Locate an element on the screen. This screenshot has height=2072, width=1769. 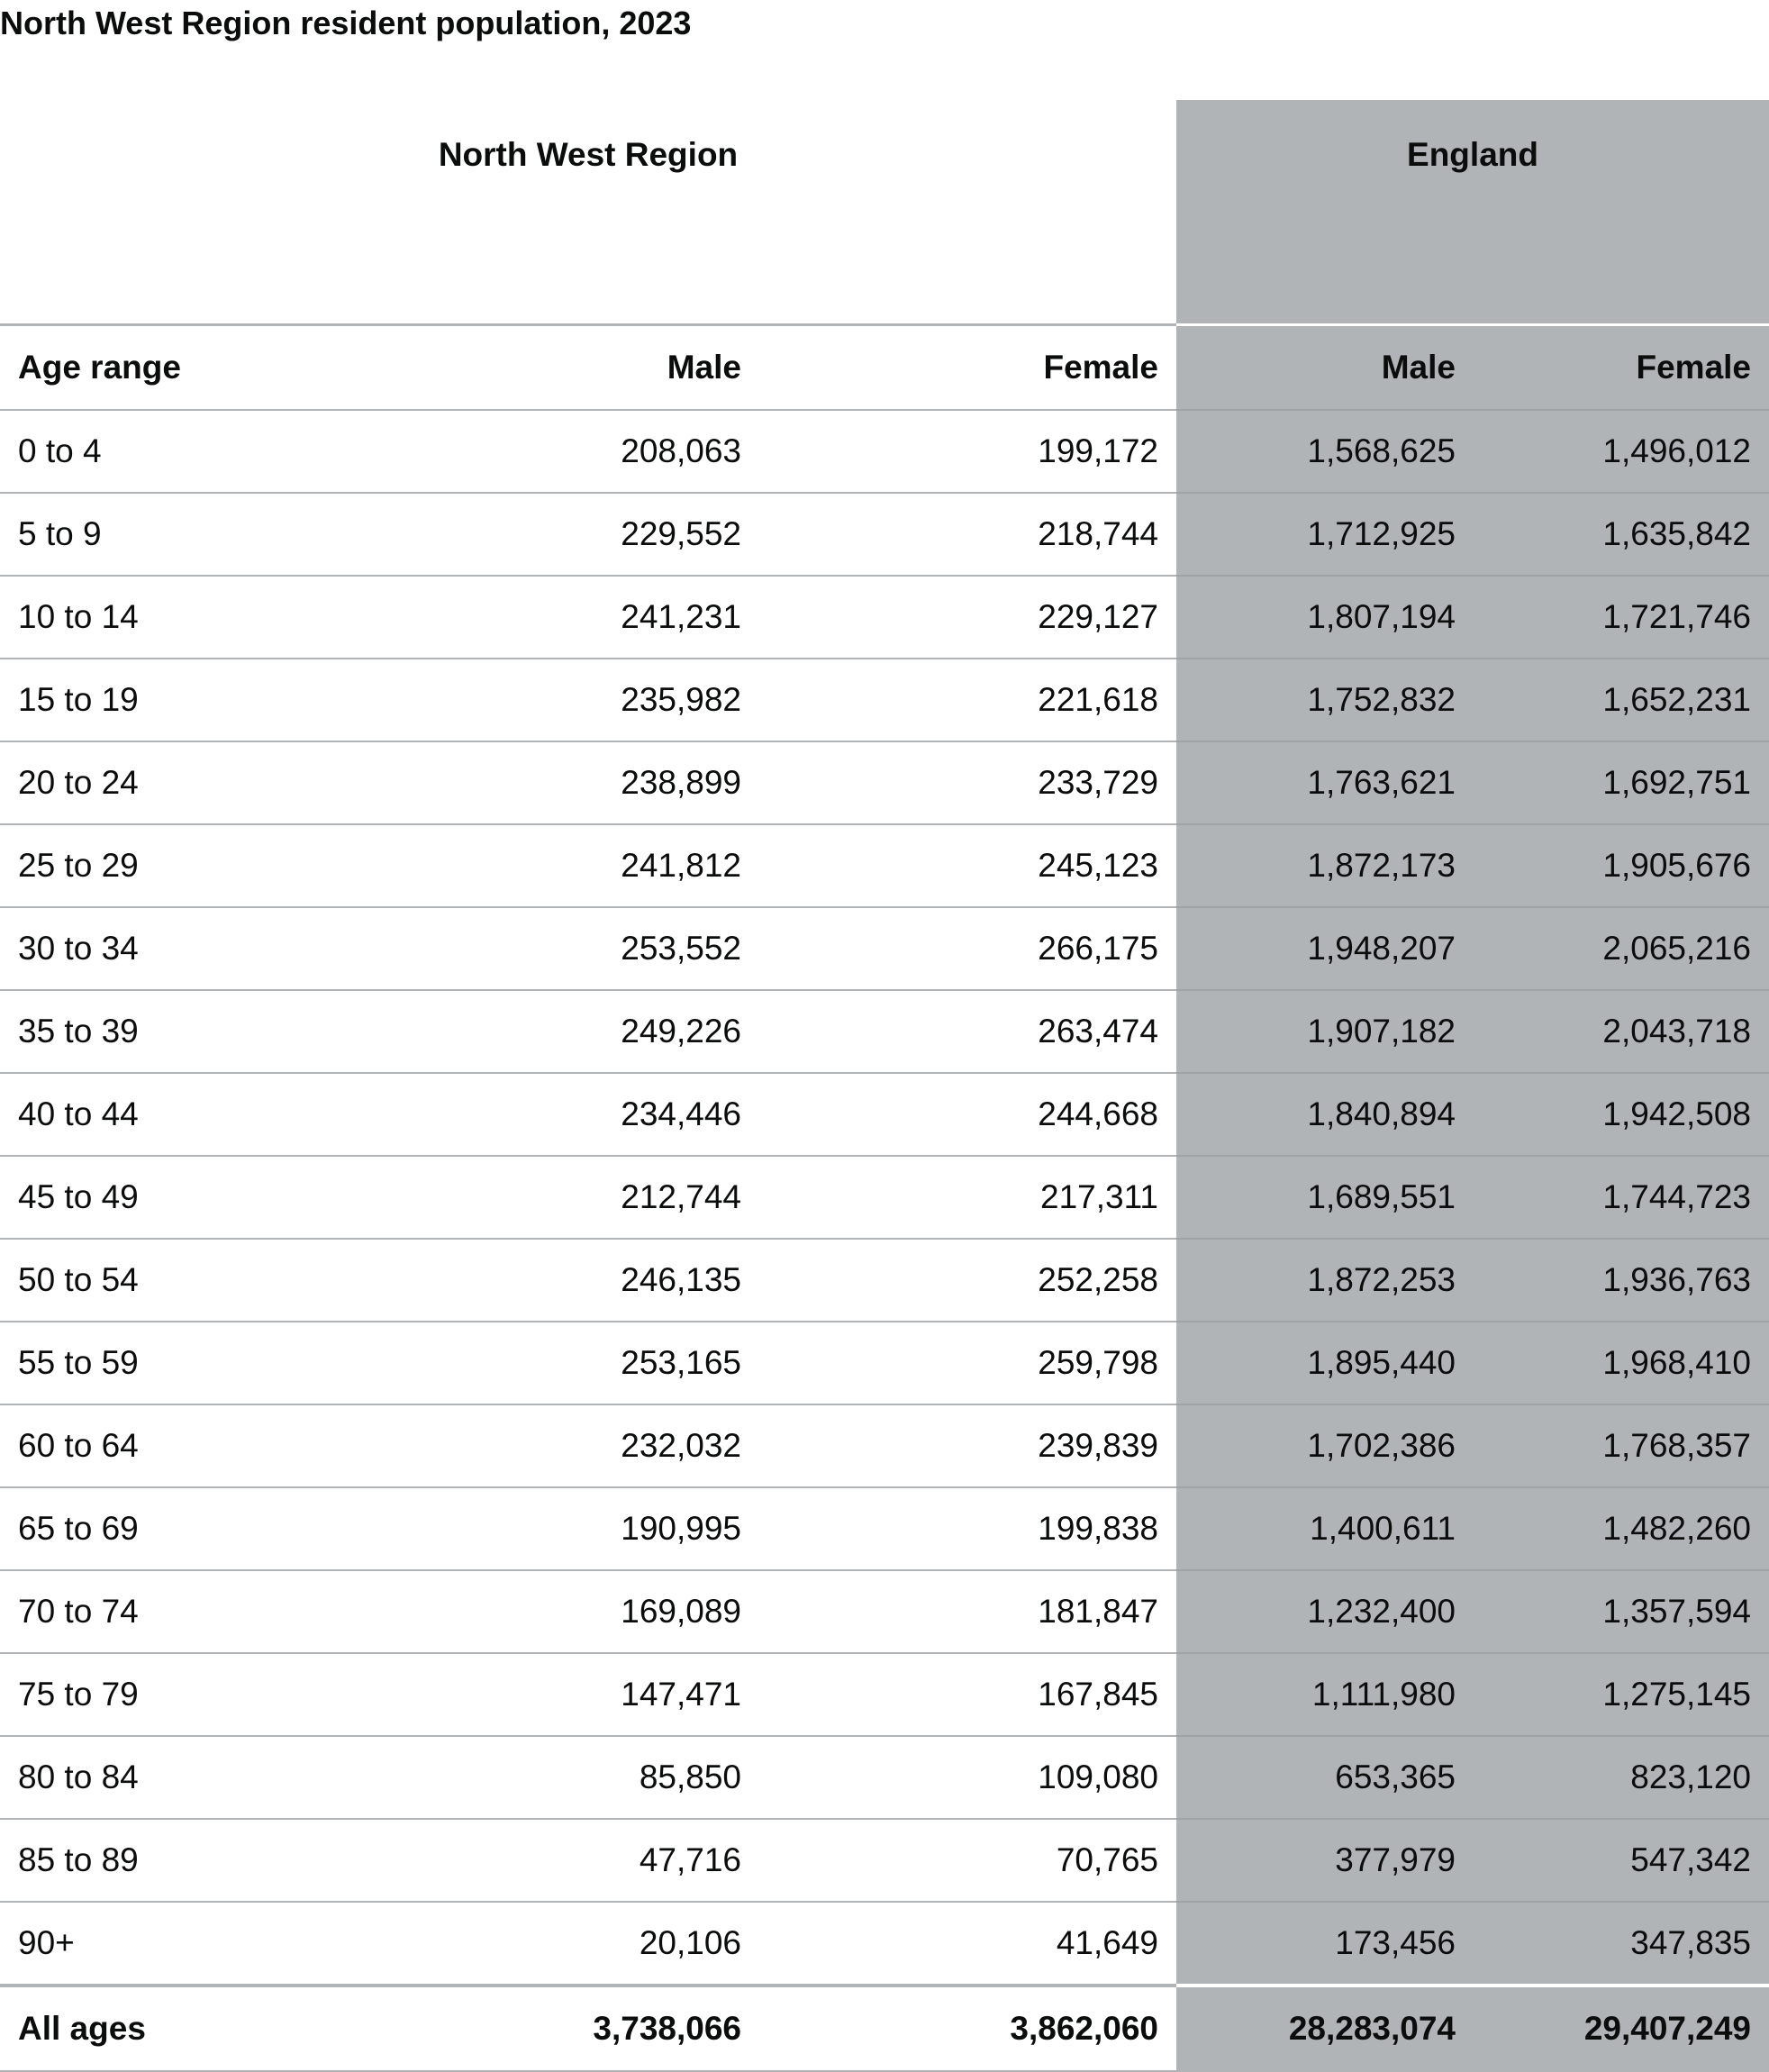
england-female-cell: 1,936,763 is located at coordinates (1621, 1280).